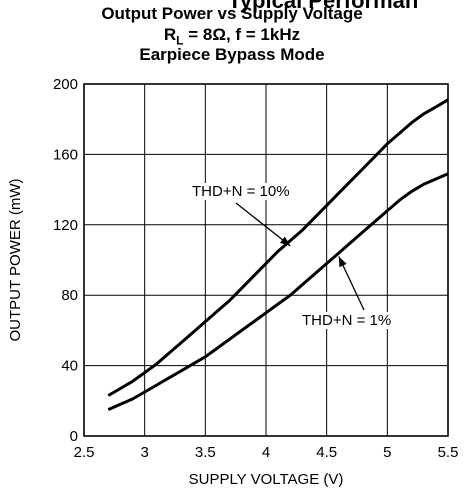 The height and width of the screenshot is (497, 464). I want to click on y-tick-label: 200, so click(65, 84).